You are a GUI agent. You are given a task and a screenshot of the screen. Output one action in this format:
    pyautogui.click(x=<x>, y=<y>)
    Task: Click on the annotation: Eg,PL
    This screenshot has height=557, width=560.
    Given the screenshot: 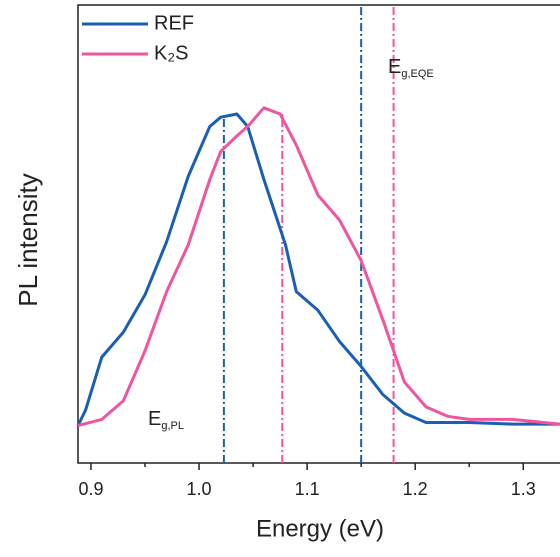 What is the action you would take?
    pyautogui.click(x=166, y=420)
    